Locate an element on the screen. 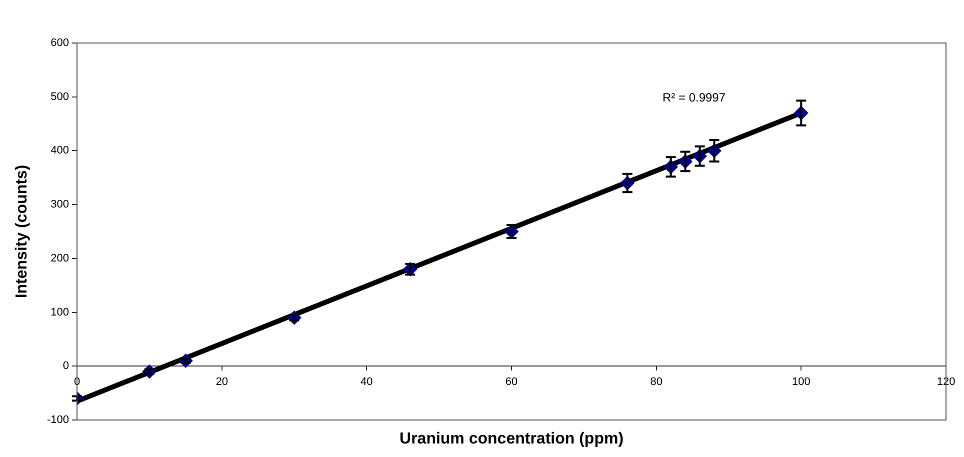  y-tick-label: 0 is located at coordinates (66, 366).